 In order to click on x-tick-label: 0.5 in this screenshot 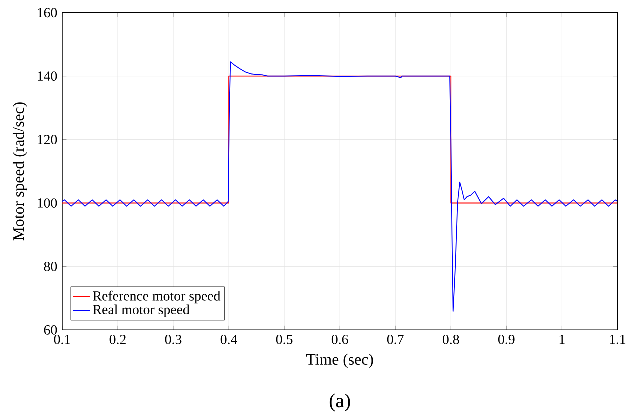, I will do `click(284, 339)`.